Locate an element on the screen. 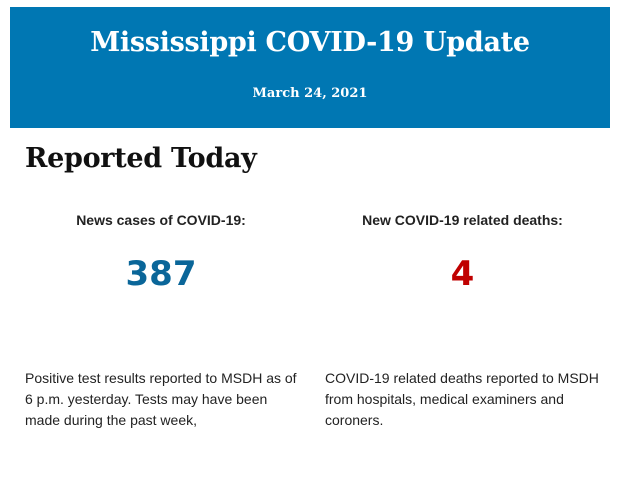  report-date: March 24, 2021 is located at coordinates (310, 93).